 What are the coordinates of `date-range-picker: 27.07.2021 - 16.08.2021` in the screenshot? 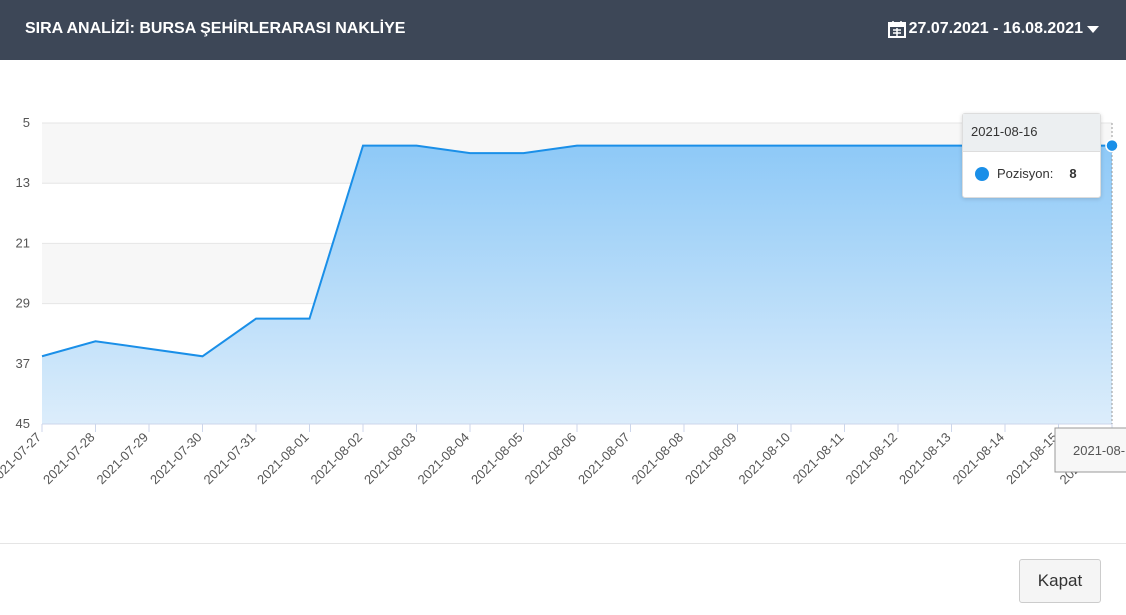 It's located at (993, 29).